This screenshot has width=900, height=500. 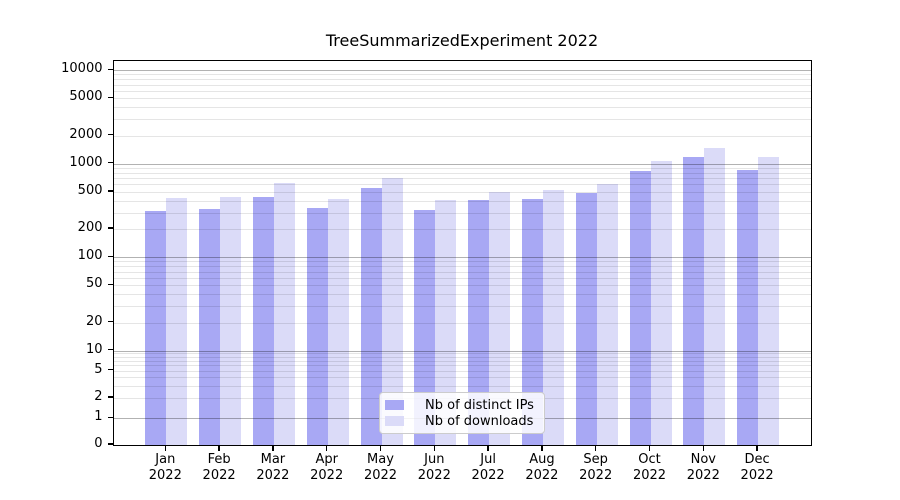 I want to click on x-axis-tick-label-aug: Aug 2022, so click(x=542, y=467).